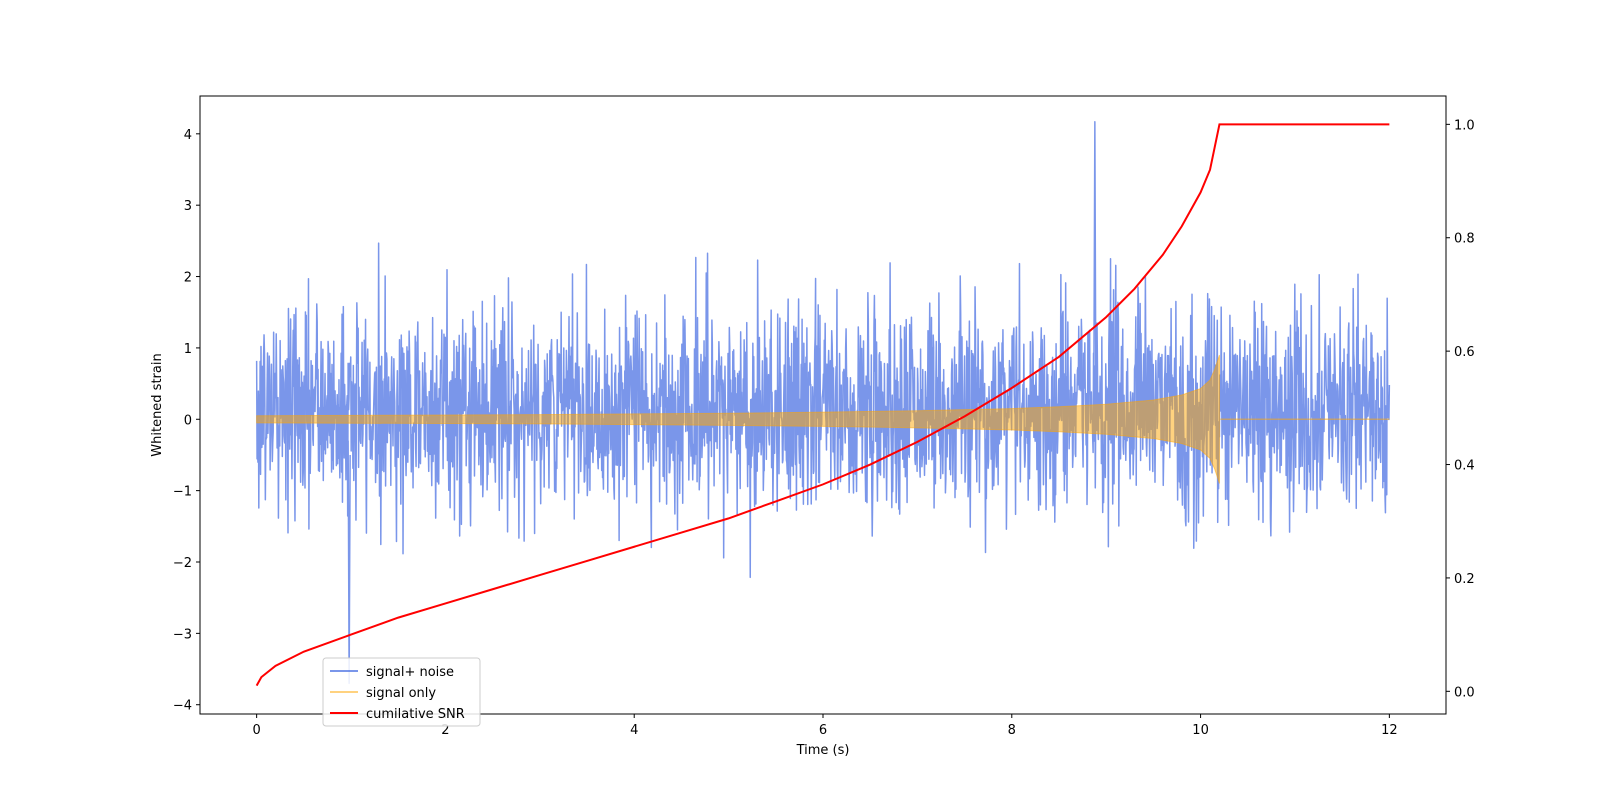 Image resolution: width=1600 pixels, height=800 pixels. Describe the element at coordinates (188, 278) in the screenshot. I see `y-tick-label: 2` at that location.